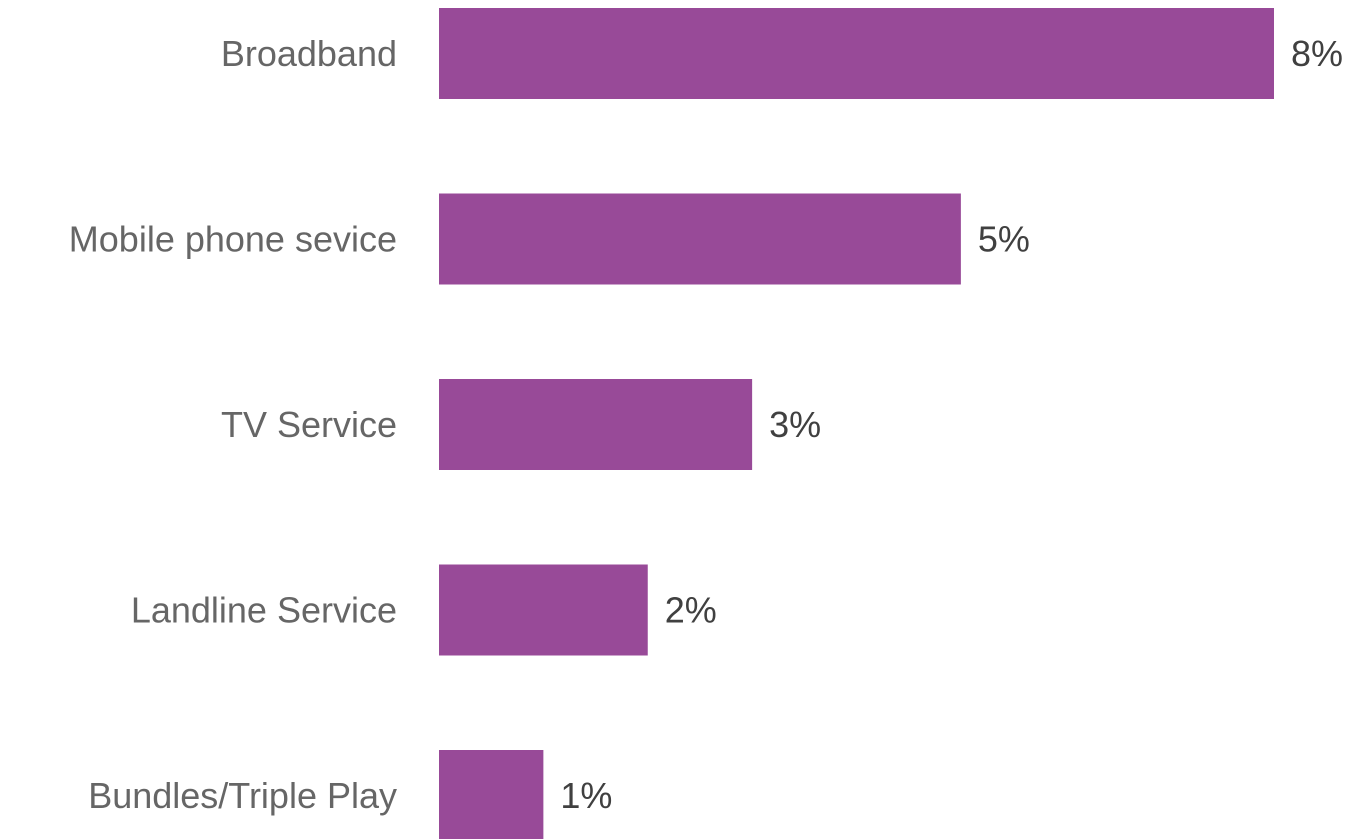  I want to click on category-label-broadband: Broadband, so click(309, 53).